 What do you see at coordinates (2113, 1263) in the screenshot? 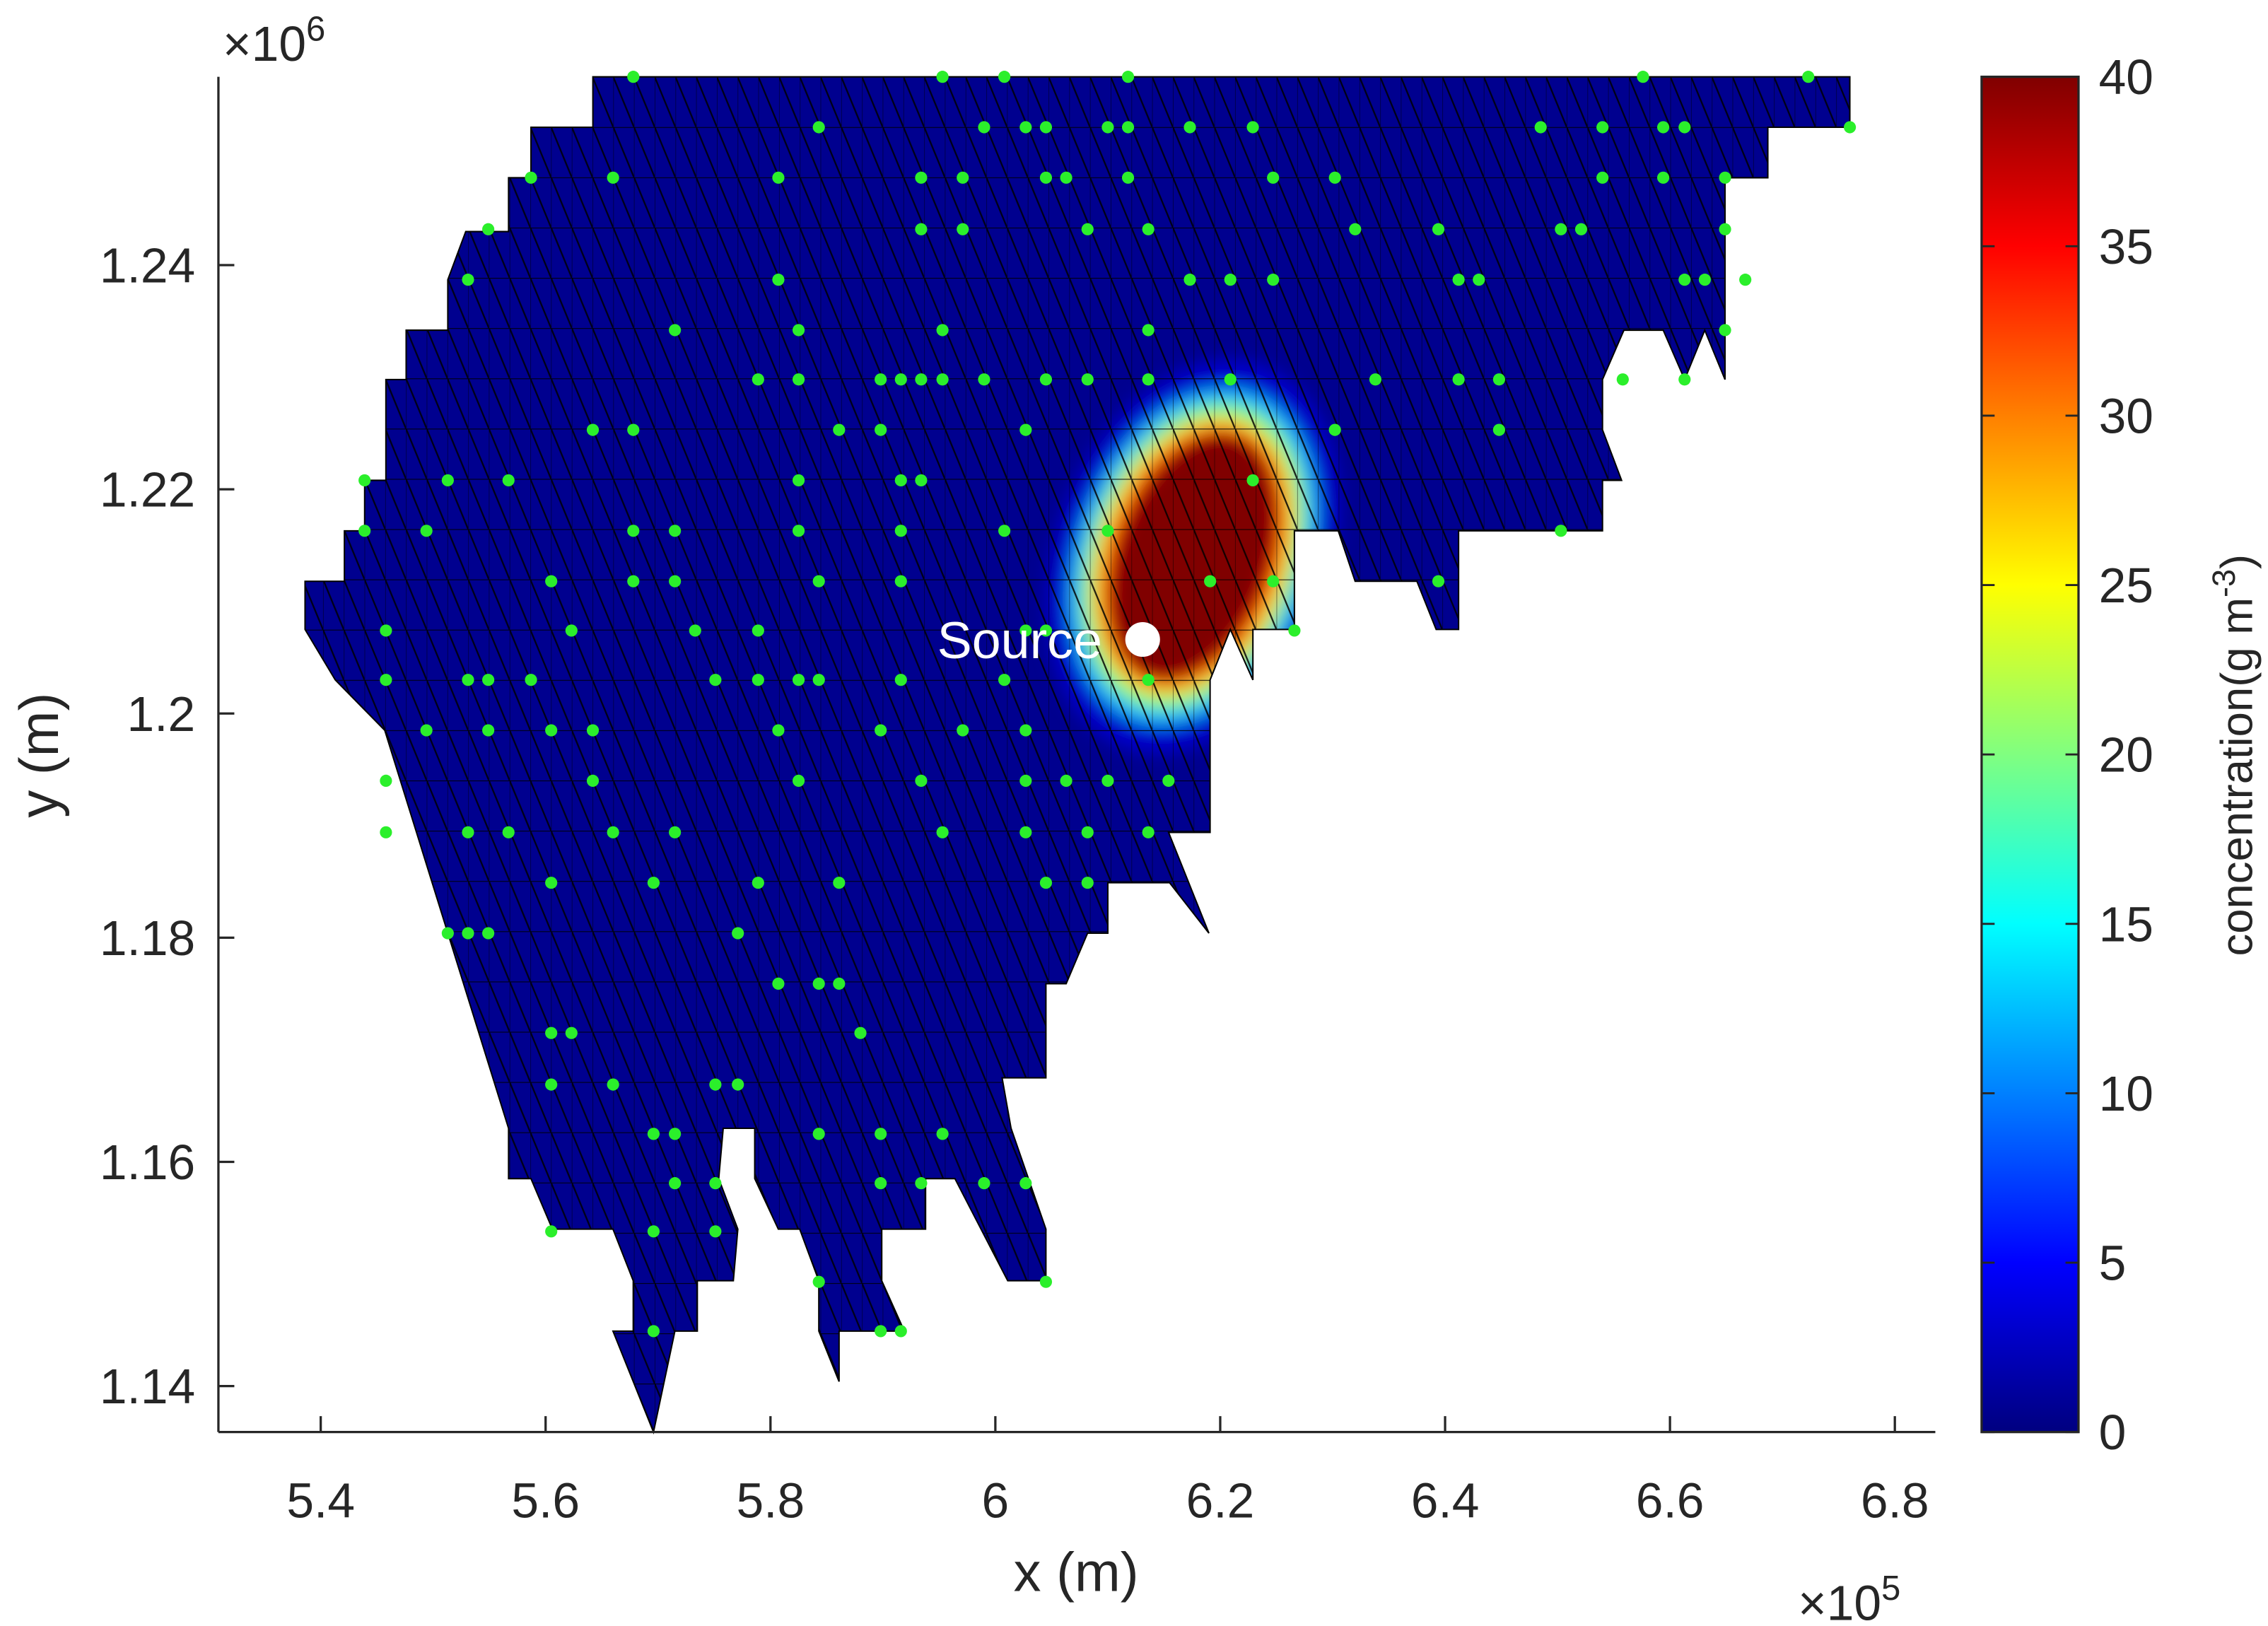
I see `colorbar-tick-label: 5` at bounding box center [2113, 1263].